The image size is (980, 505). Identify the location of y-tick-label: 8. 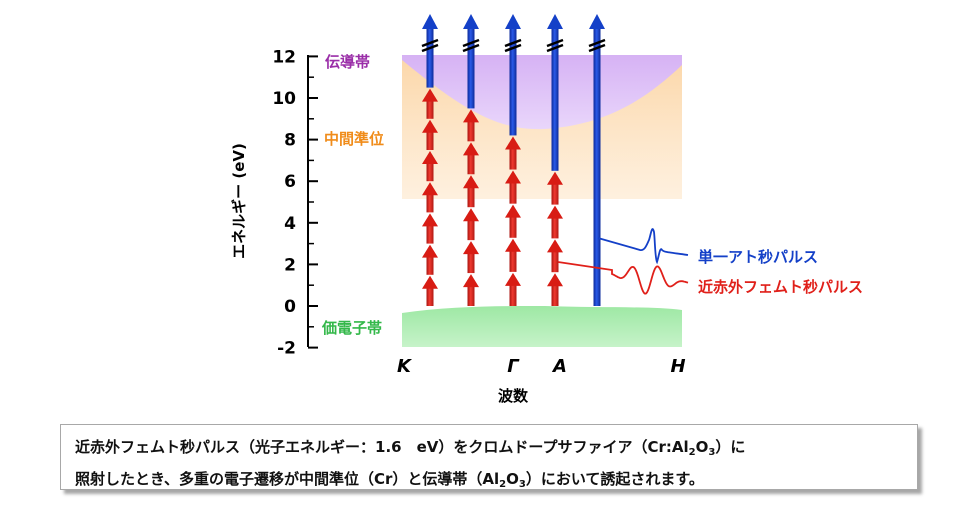
(290, 141).